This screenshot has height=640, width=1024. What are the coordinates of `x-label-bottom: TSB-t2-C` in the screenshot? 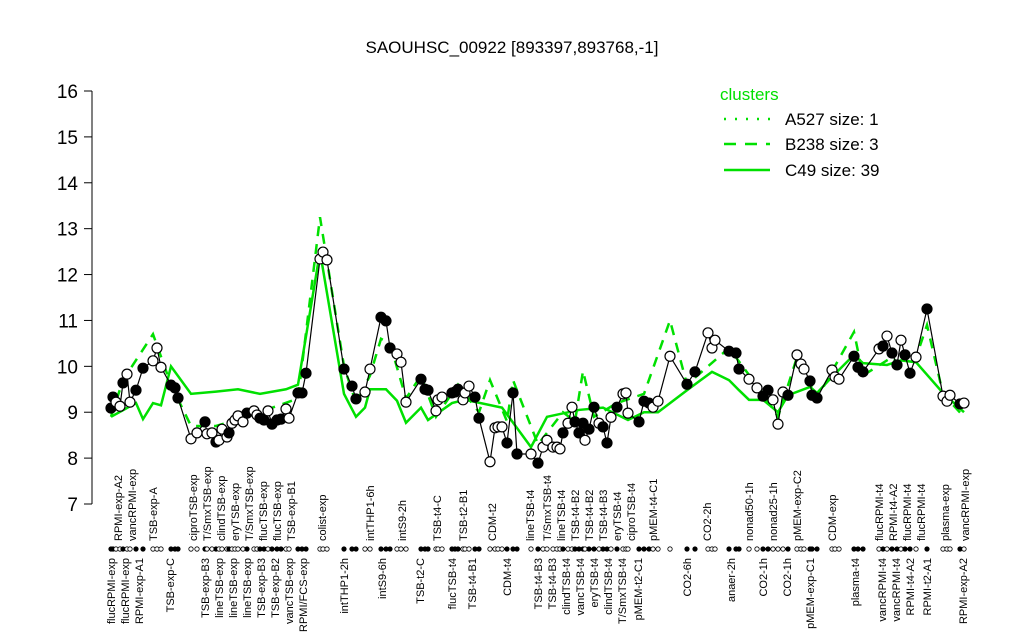 It's located at (421, 581).